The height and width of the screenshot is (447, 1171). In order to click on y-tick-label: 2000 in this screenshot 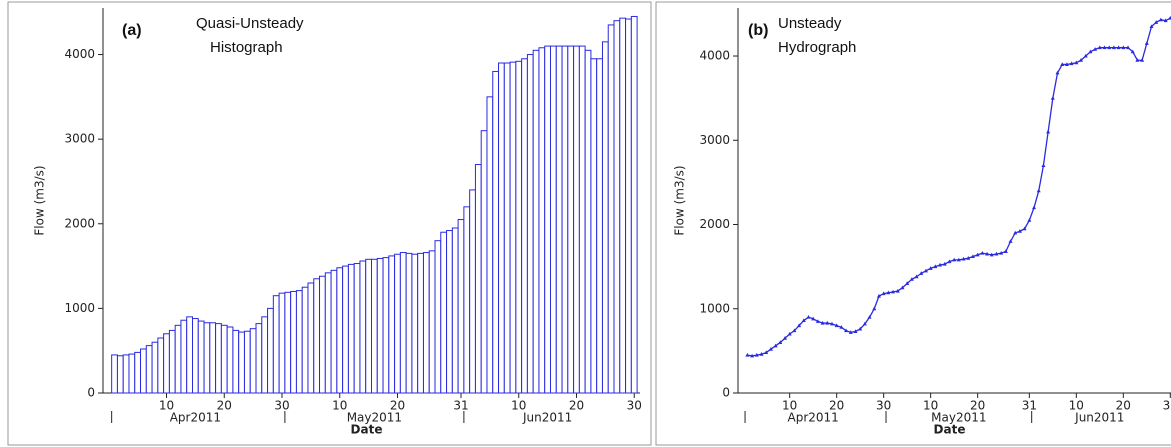, I will do `click(79, 223)`.